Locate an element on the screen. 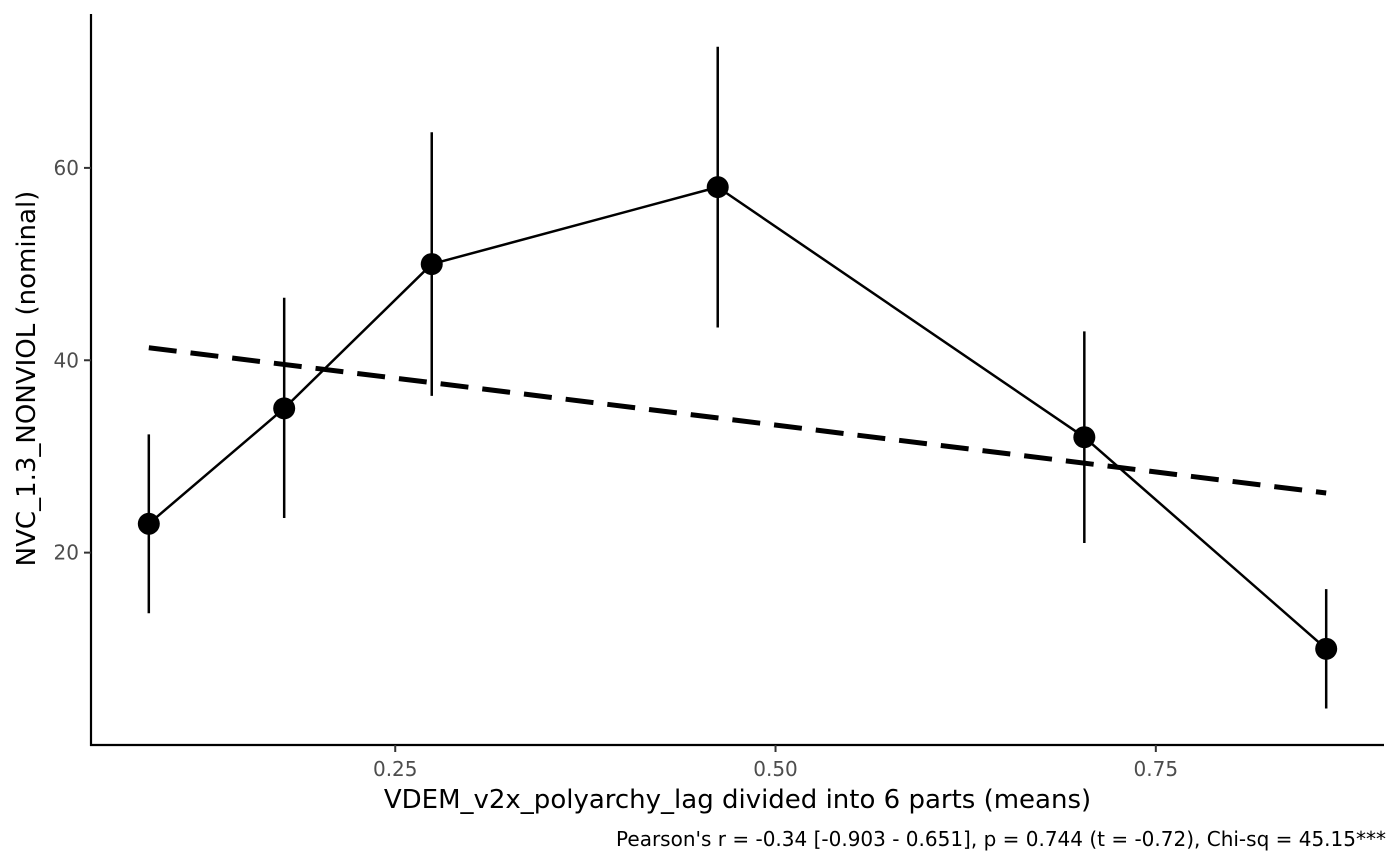 The image size is (1400, 866). x-tick-label: 0.75 is located at coordinates (1156, 769).